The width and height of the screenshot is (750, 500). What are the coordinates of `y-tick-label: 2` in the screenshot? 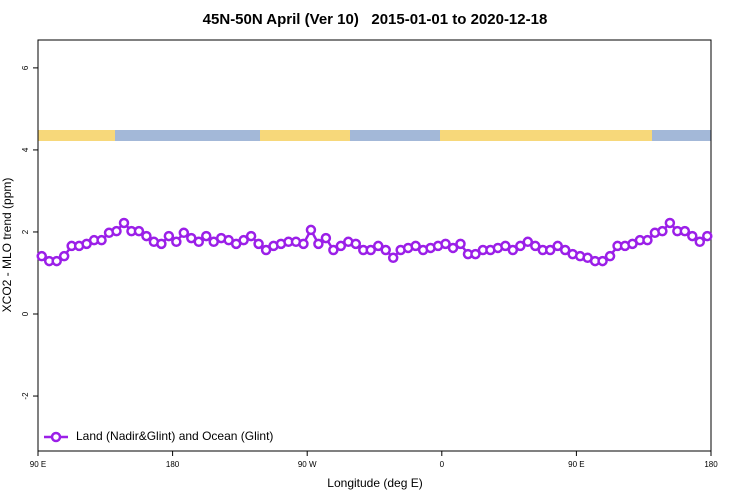 It's located at (25, 231).